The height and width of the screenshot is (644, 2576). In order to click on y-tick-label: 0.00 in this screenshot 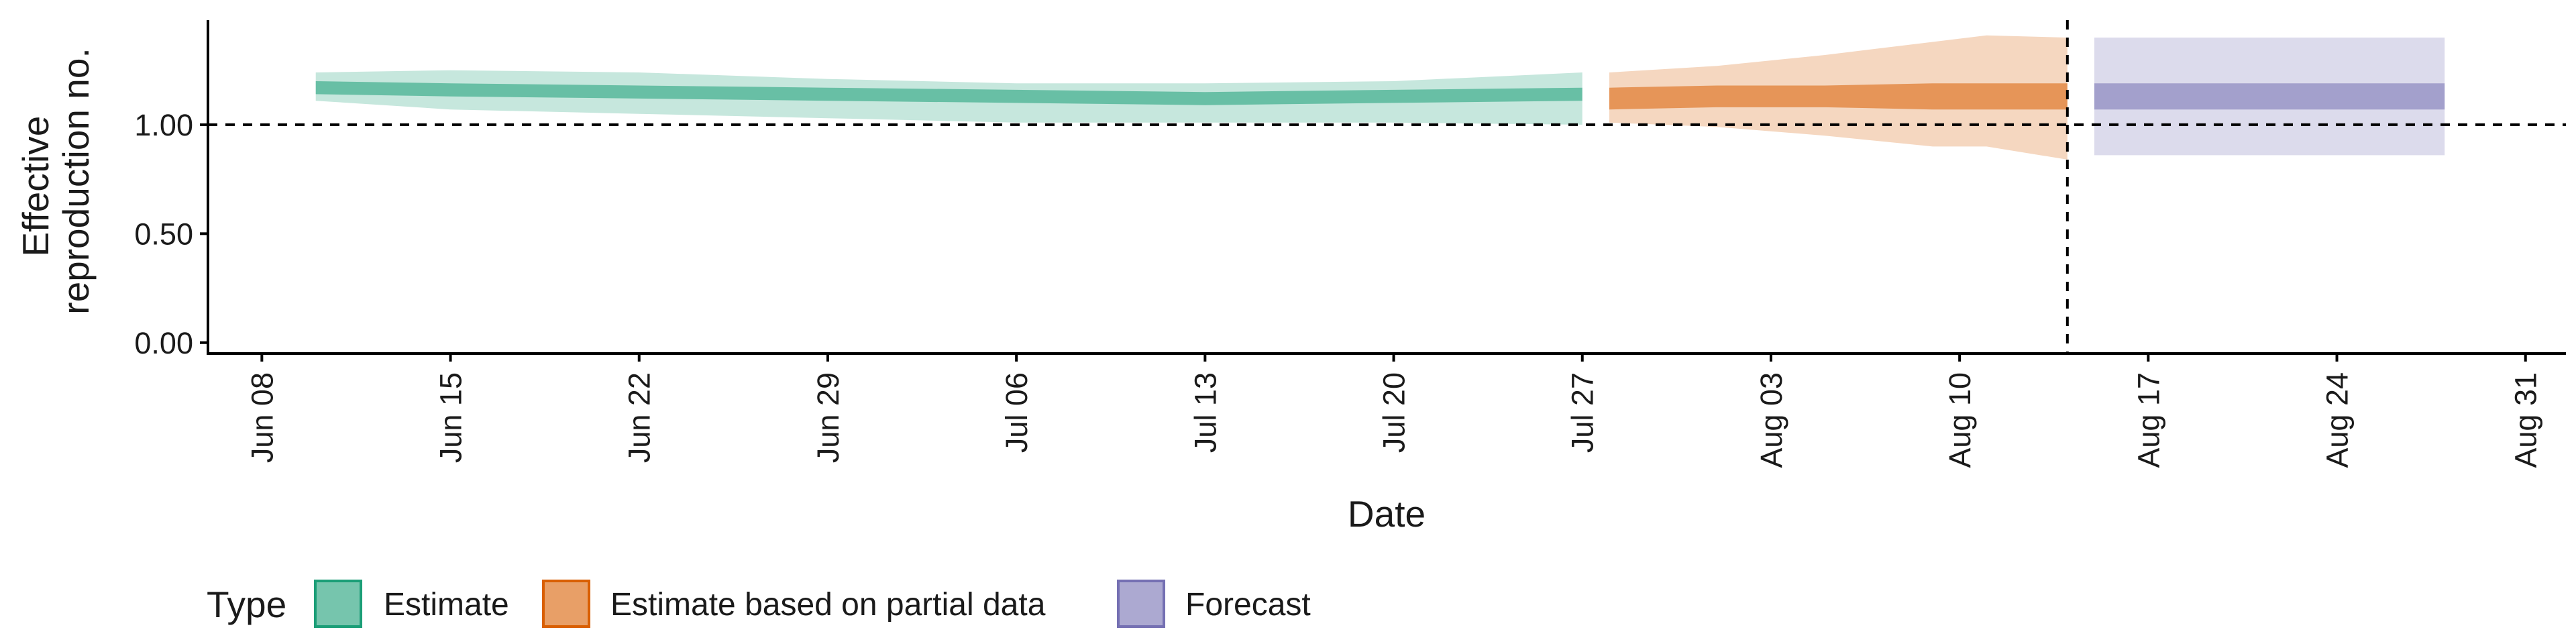, I will do `click(163, 343)`.